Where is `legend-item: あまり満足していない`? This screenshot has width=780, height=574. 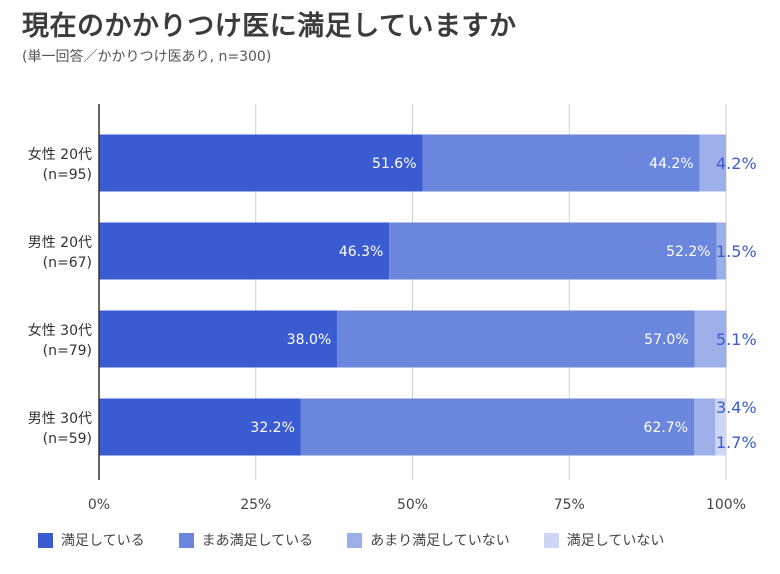
legend-item: あまり満足していない is located at coordinates (428, 540).